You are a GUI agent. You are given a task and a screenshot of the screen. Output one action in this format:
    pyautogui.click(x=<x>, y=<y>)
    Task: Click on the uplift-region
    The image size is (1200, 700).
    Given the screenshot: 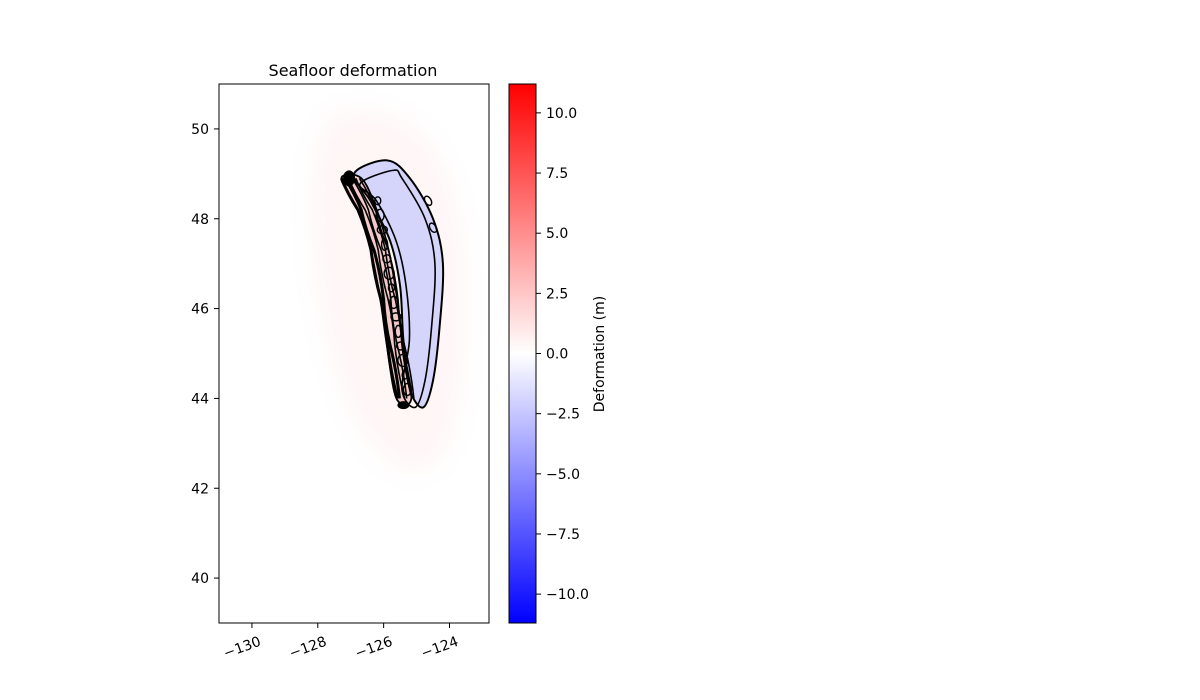 What is the action you would take?
    pyautogui.click(x=376, y=290)
    